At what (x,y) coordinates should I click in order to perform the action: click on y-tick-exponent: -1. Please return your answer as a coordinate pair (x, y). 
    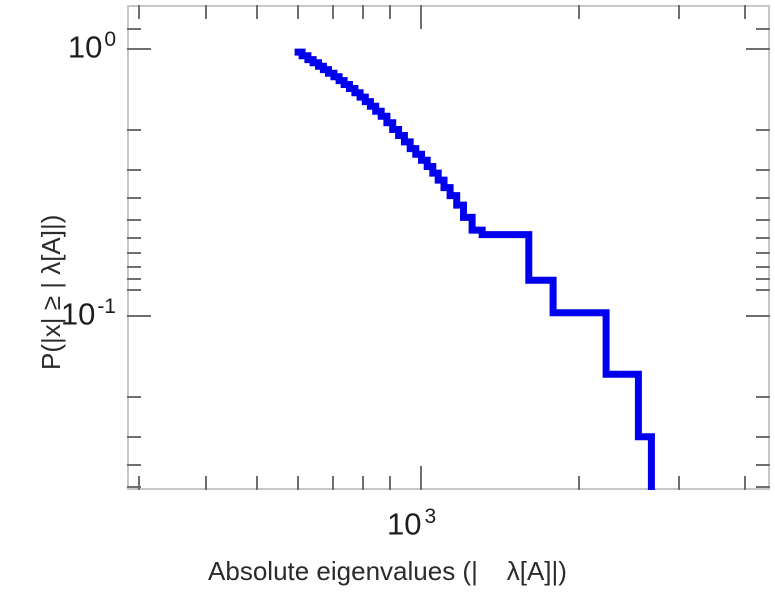
    Looking at the image, I should click on (106, 306).